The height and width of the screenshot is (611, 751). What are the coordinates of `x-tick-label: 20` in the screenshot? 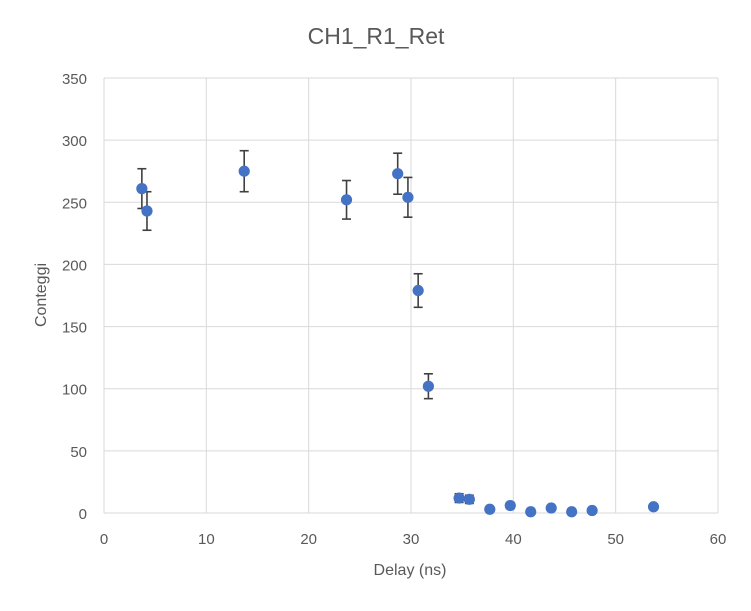 It's located at (308, 539).